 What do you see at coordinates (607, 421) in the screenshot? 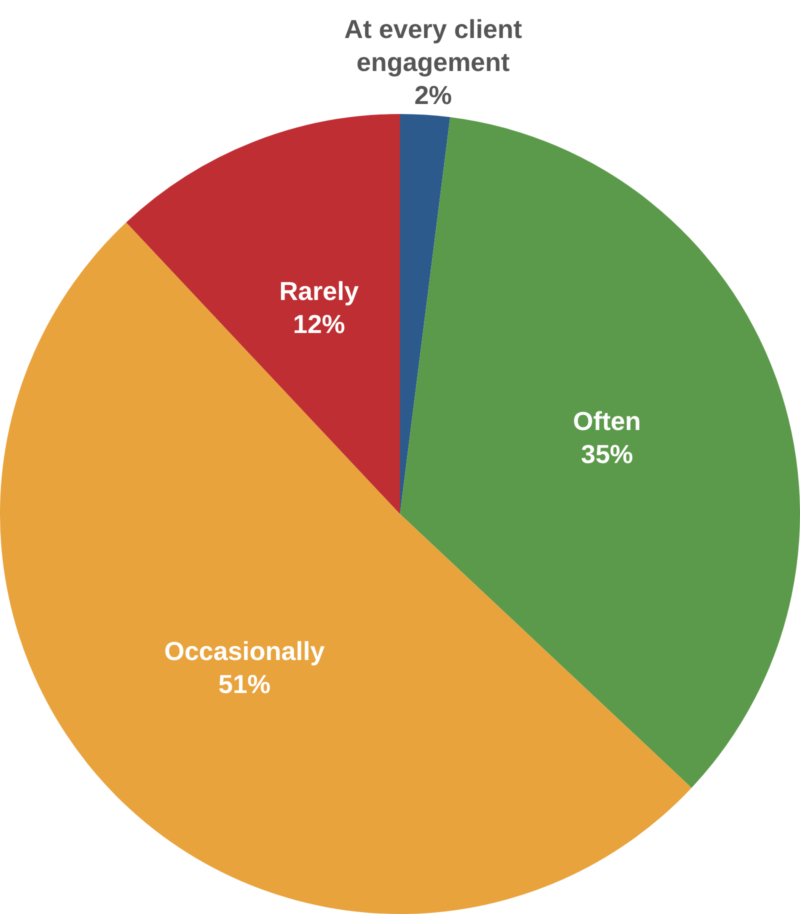
I see `slice-label: Often` at bounding box center [607, 421].